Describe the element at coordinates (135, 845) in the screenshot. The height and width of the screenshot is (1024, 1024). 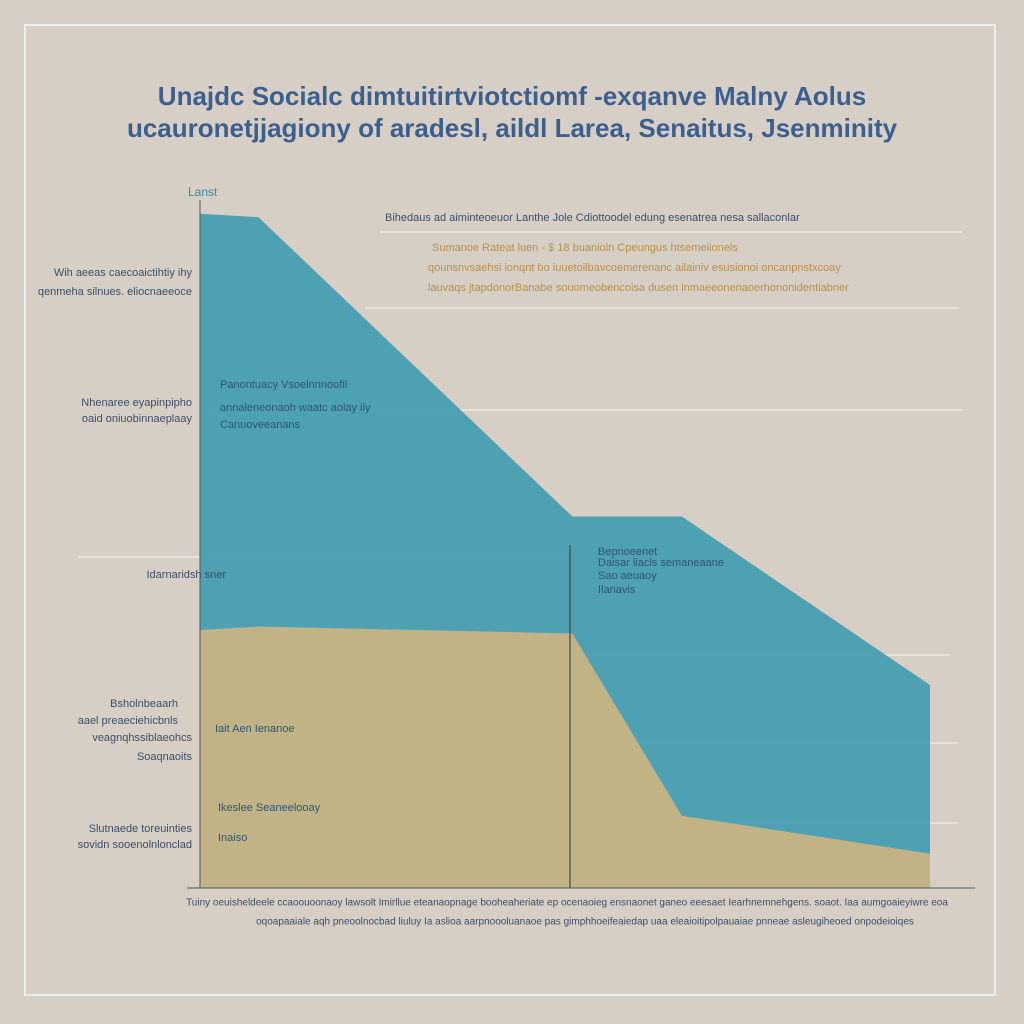
I see `left-label: sovidn sooenolnlonclad` at that location.